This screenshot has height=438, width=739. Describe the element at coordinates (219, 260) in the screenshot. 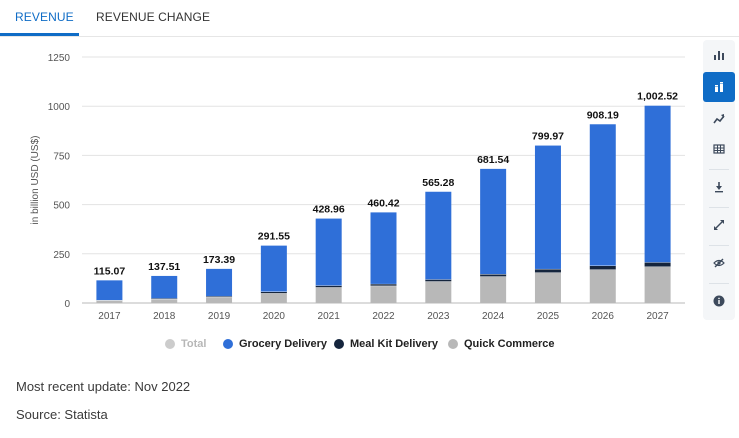

I see `total-data-label: 173.39` at that location.